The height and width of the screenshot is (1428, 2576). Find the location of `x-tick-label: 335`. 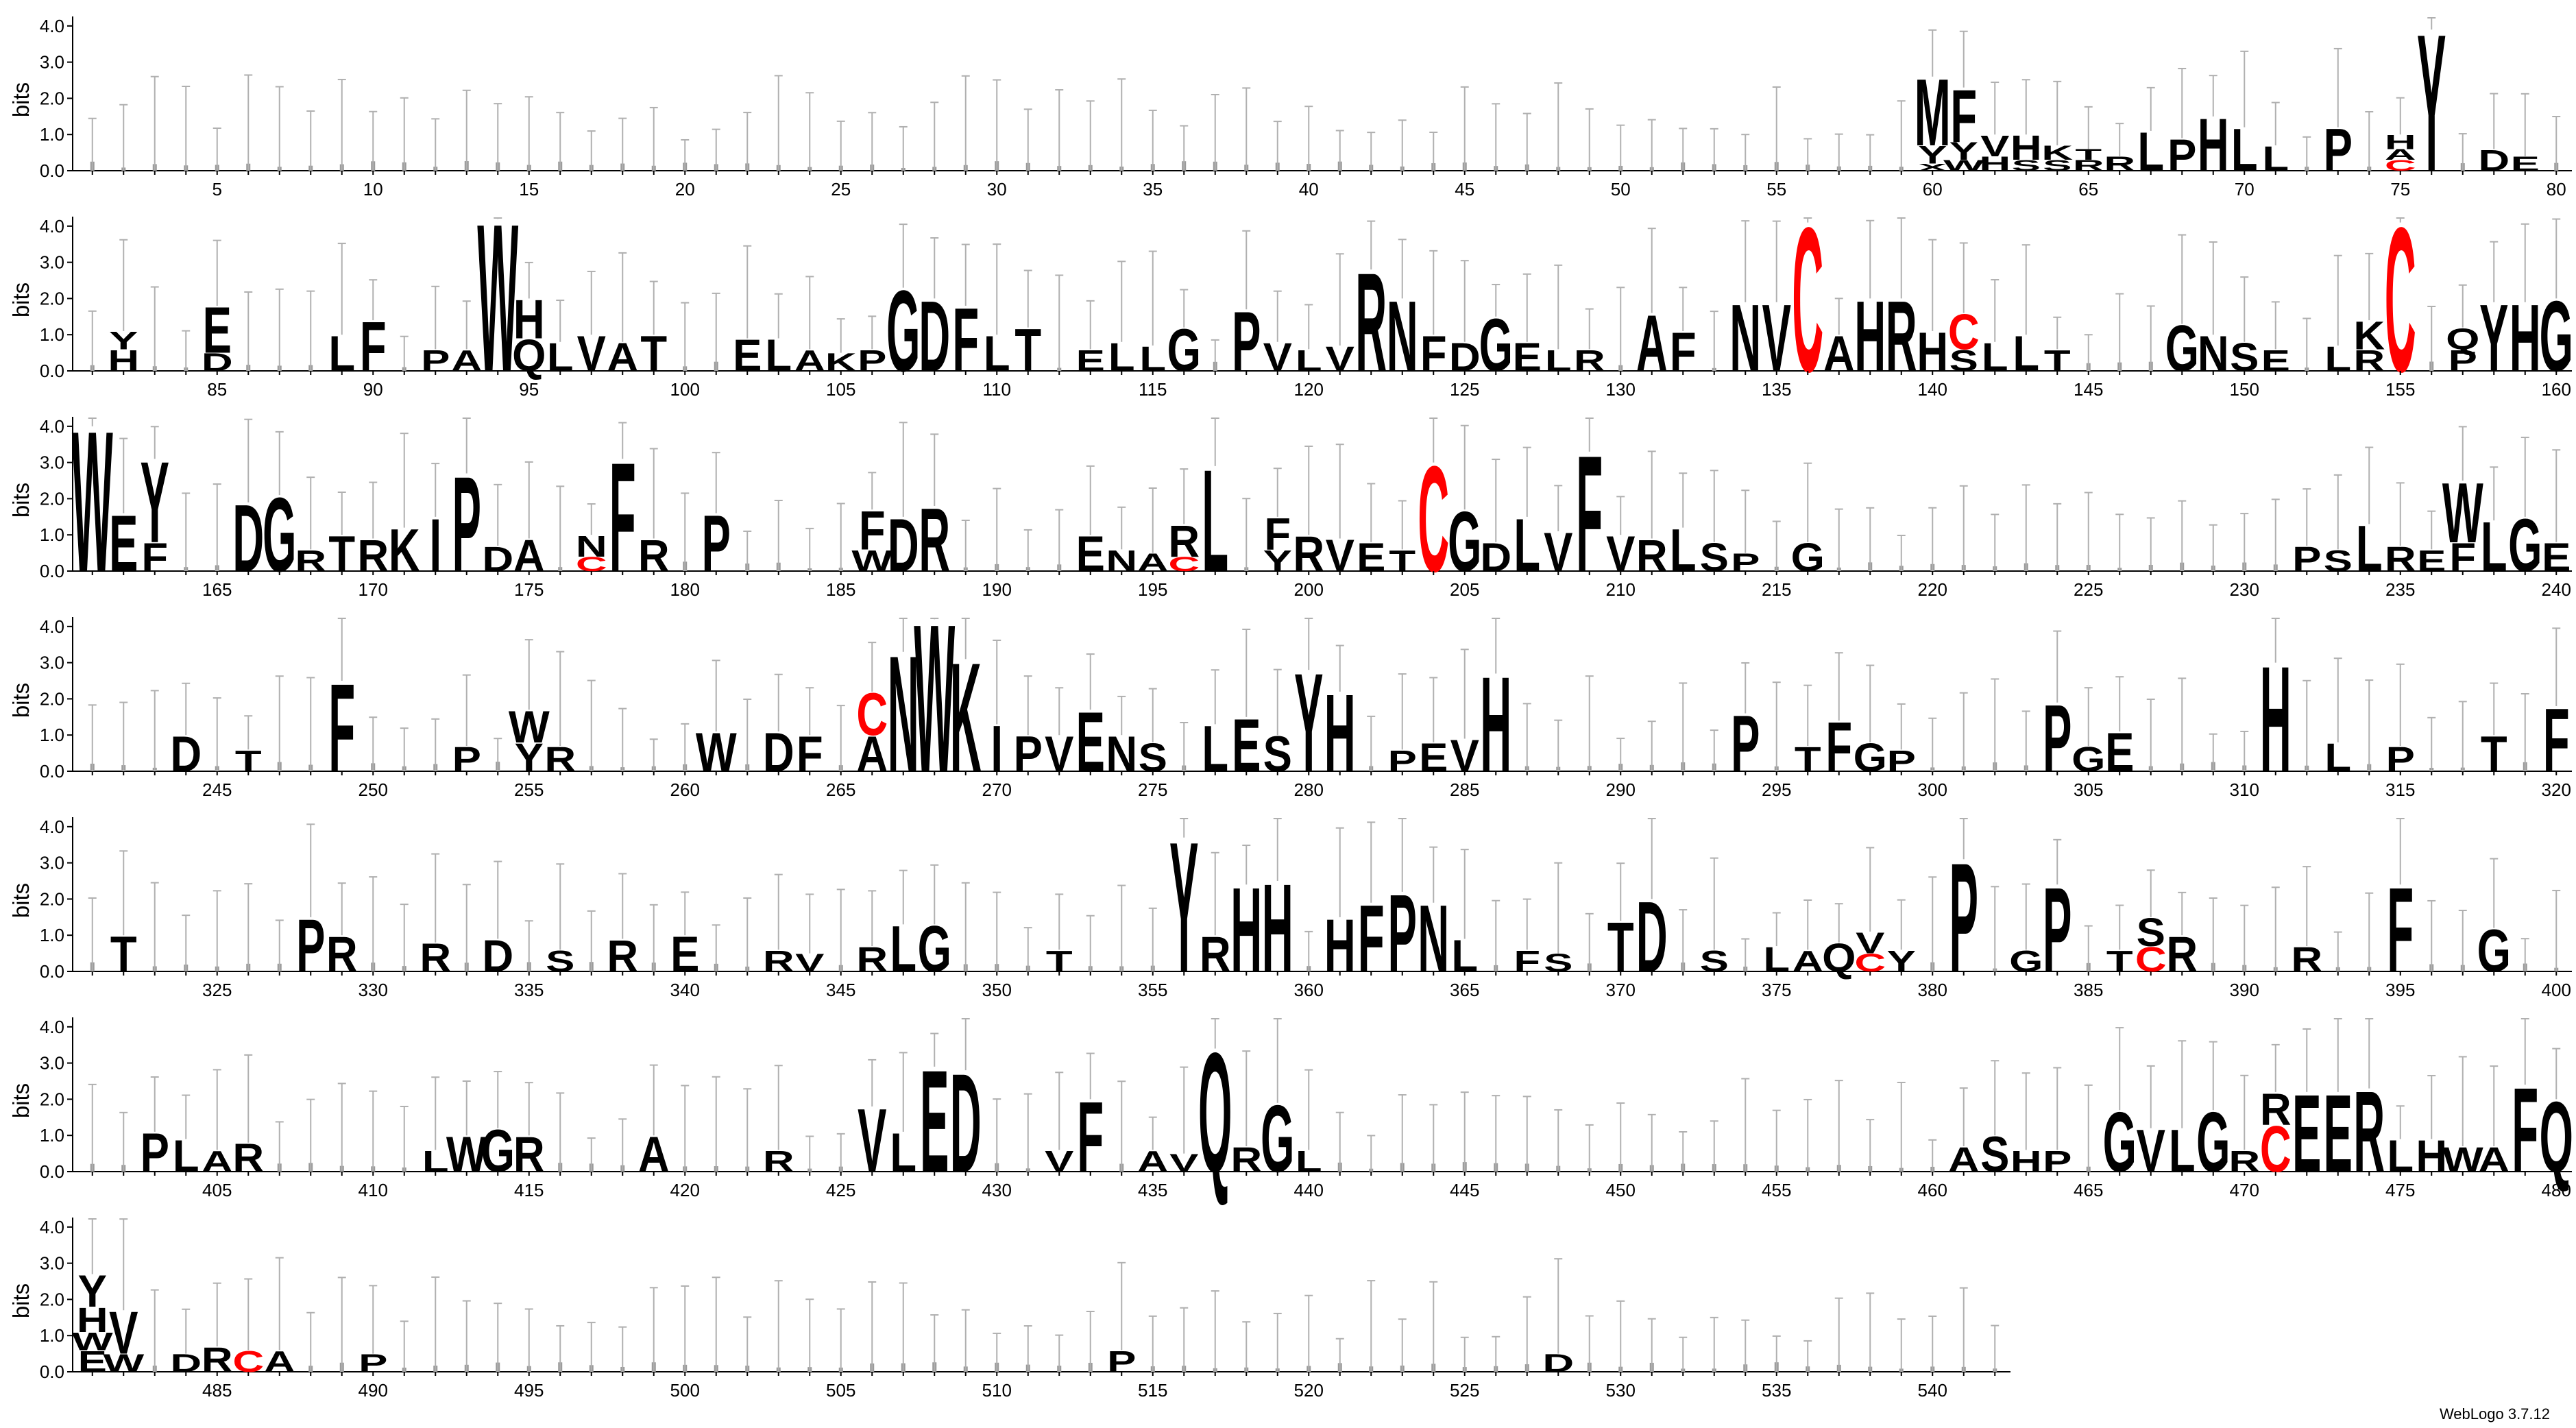

x-tick-label: 335 is located at coordinates (529, 990).